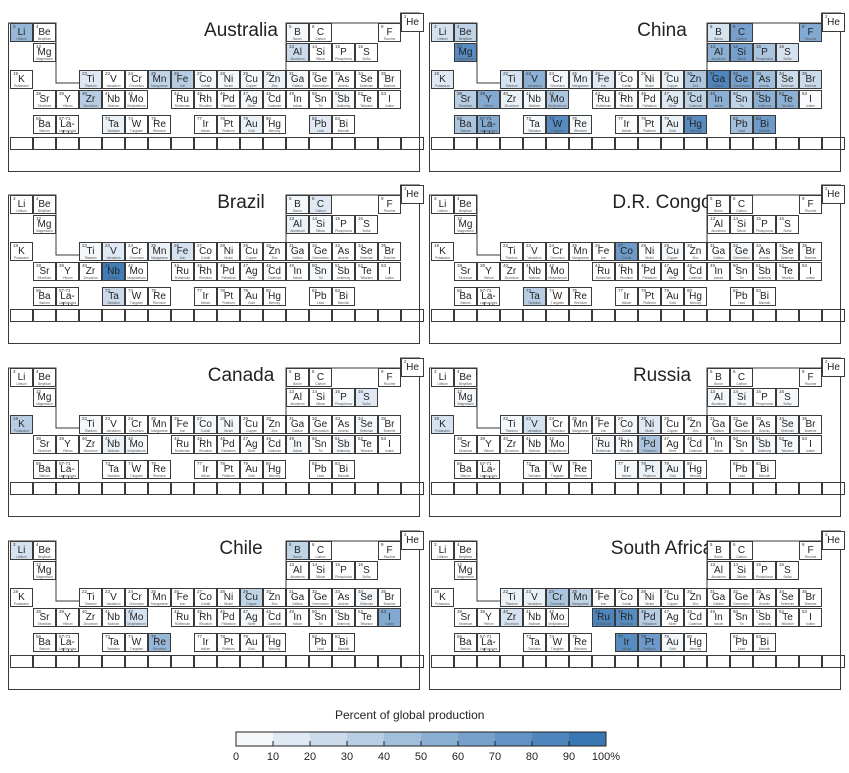 Image resolution: width=849 pixels, height=773 pixels. What do you see at coordinates (741, 303) in the screenshot?
I see `element-name: Lead` at bounding box center [741, 303].